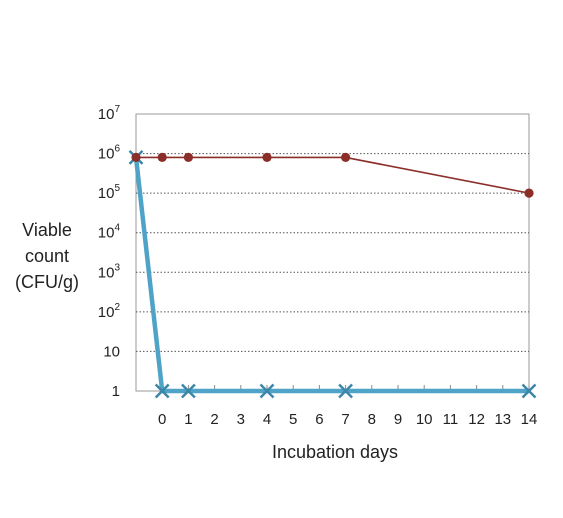  Describe the element at coordinates (529, 419) in the screenshot. I see `x-tick-label: 14` at that location.